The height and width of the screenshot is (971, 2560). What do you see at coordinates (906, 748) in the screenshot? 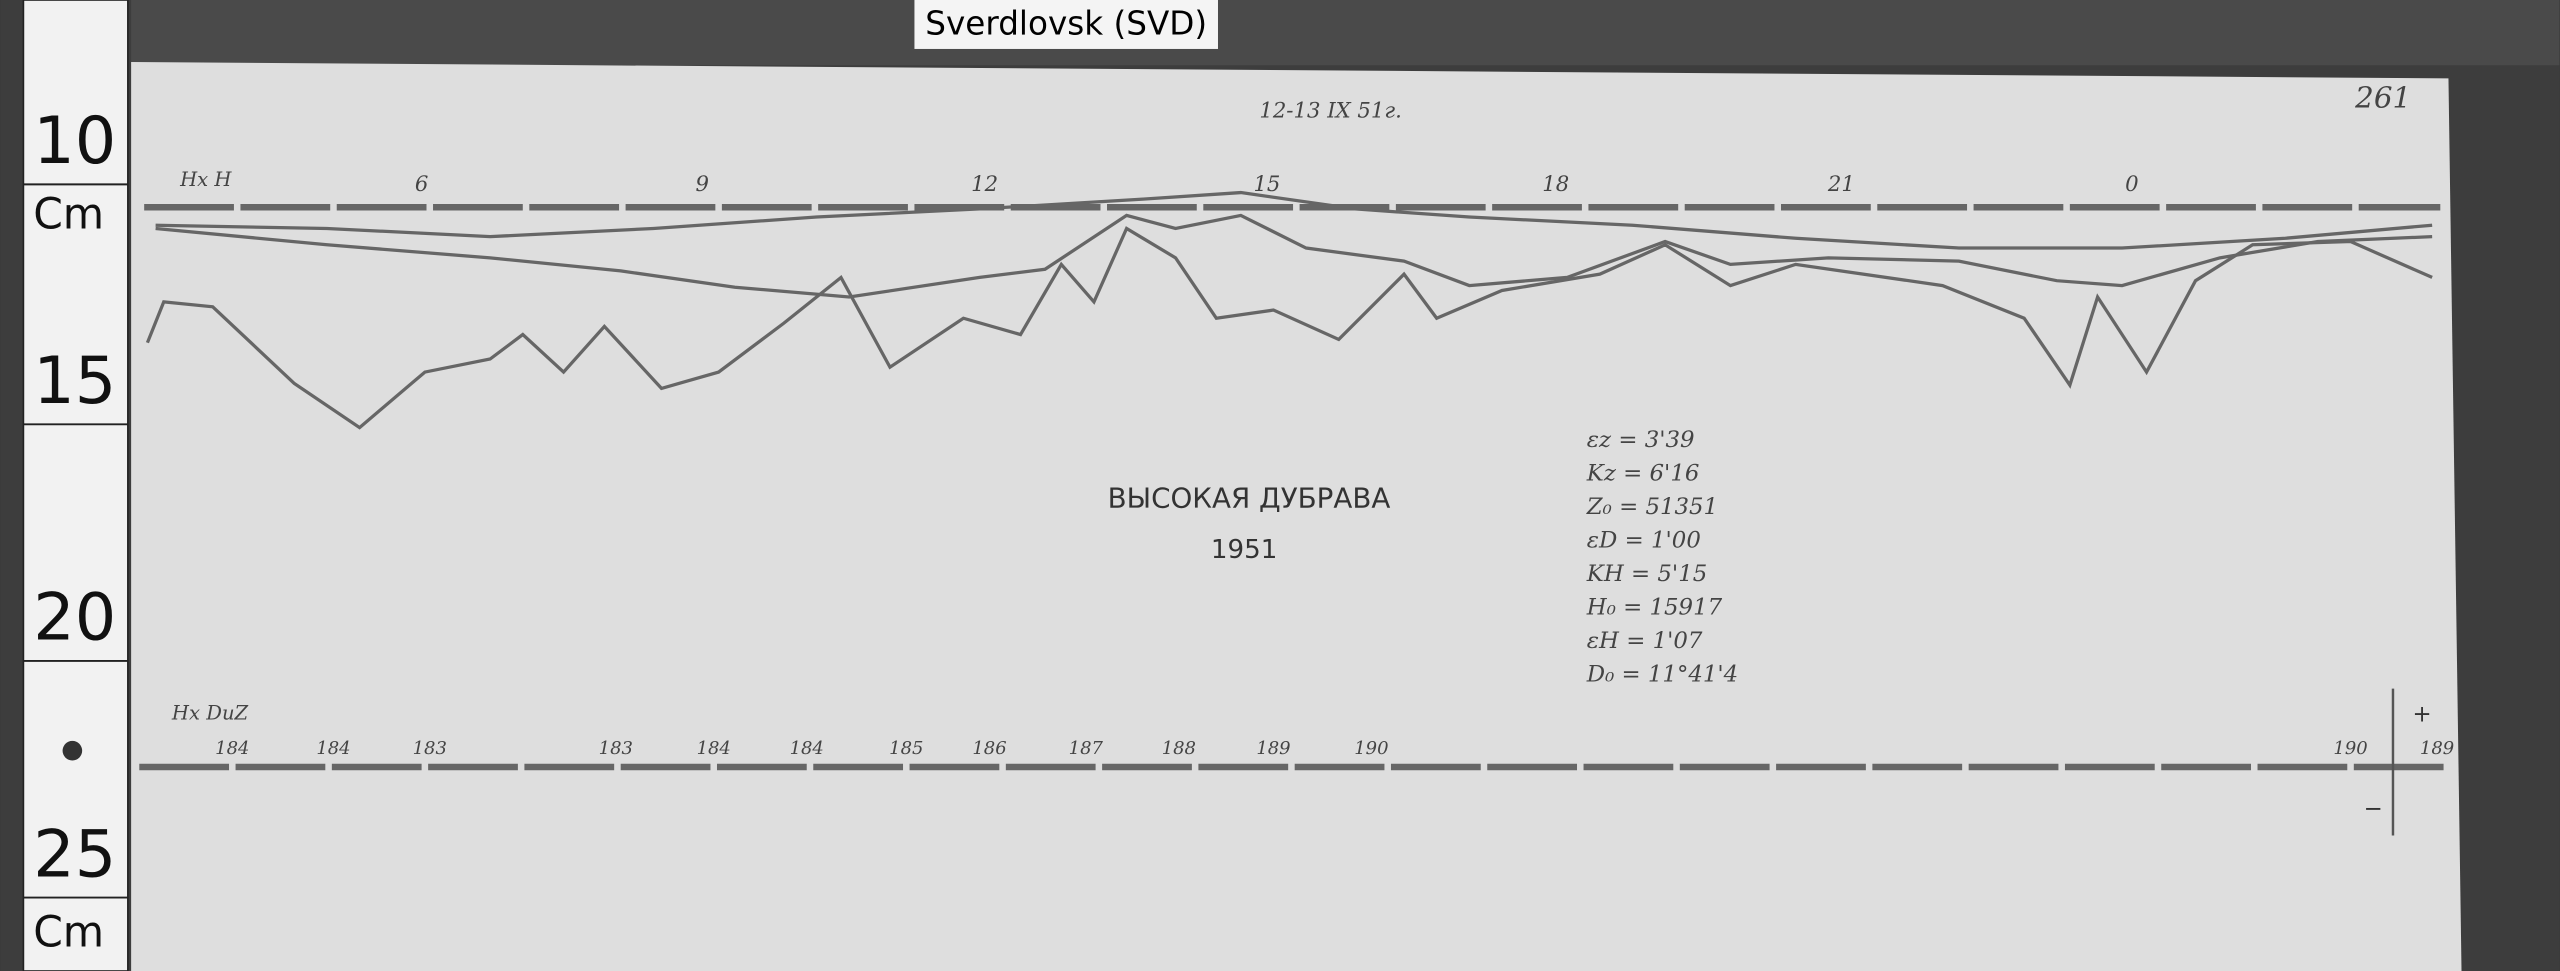
I see `scale-label: 185` at bounding box center [906, 748].